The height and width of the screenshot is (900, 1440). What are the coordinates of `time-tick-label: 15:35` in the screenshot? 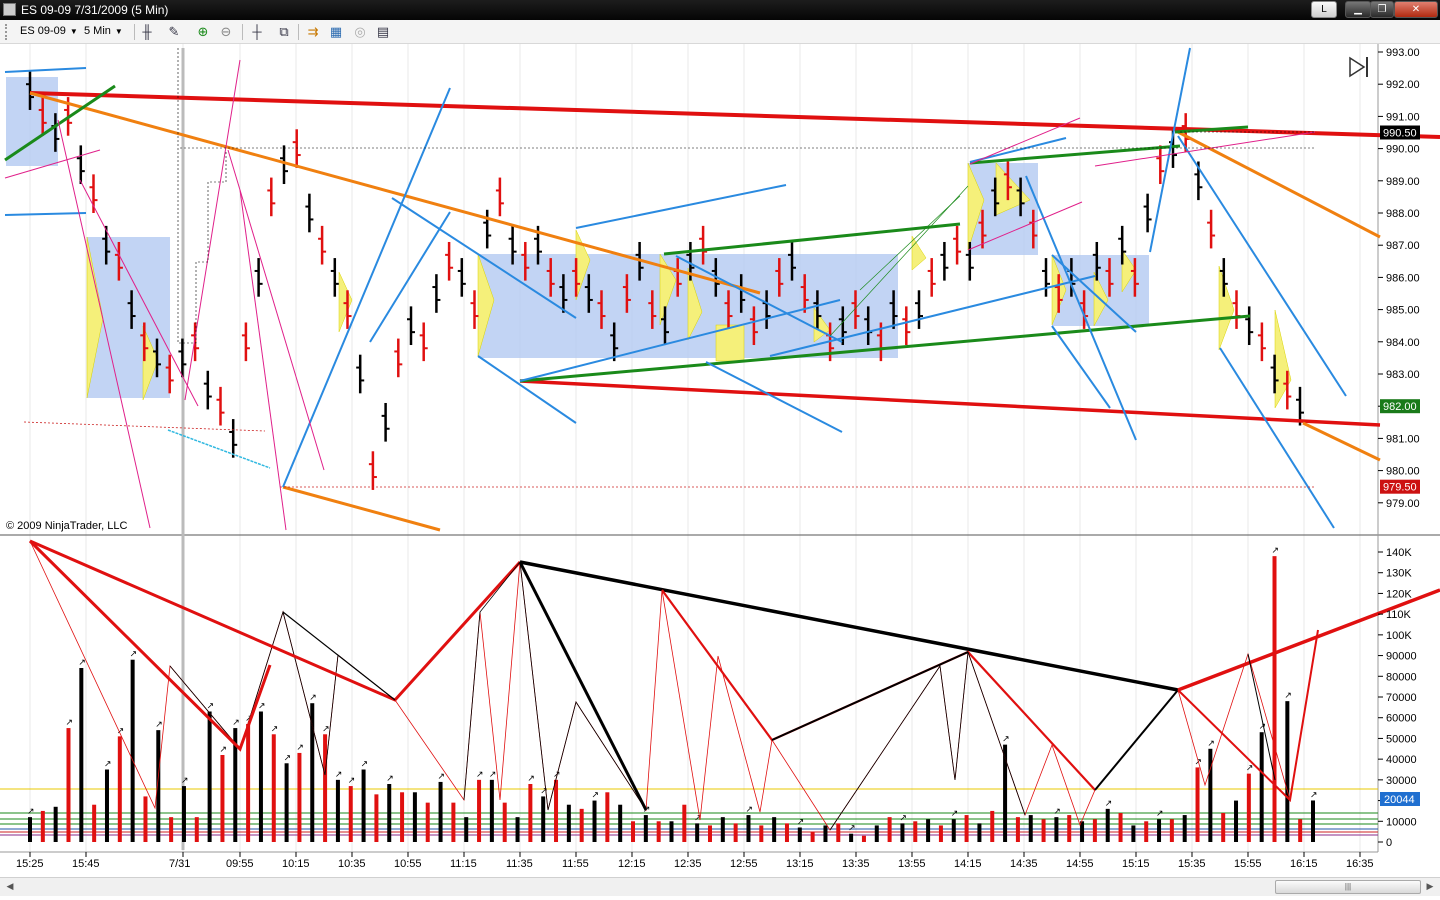 It's located at (1192, 864).